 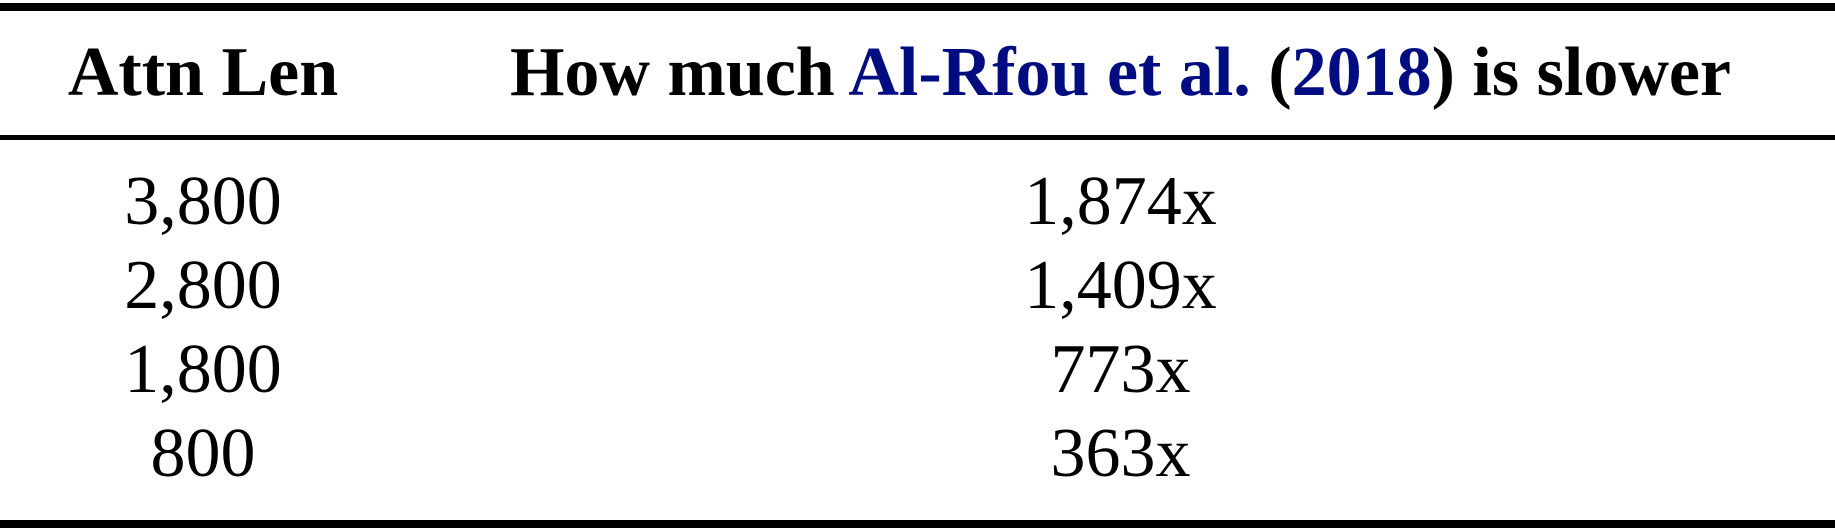 I want to click on cell-slowdown: 773x, so click(x=1120, y=369).